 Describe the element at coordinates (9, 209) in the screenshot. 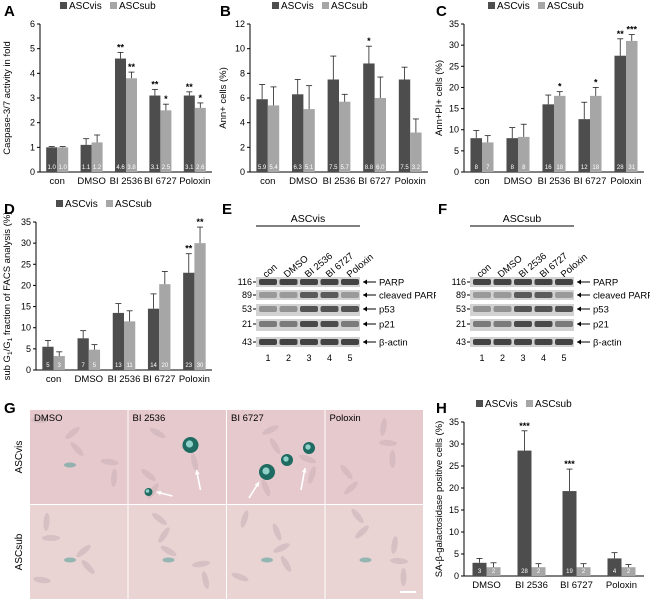

I see `panel-letter-d: D` at that location.